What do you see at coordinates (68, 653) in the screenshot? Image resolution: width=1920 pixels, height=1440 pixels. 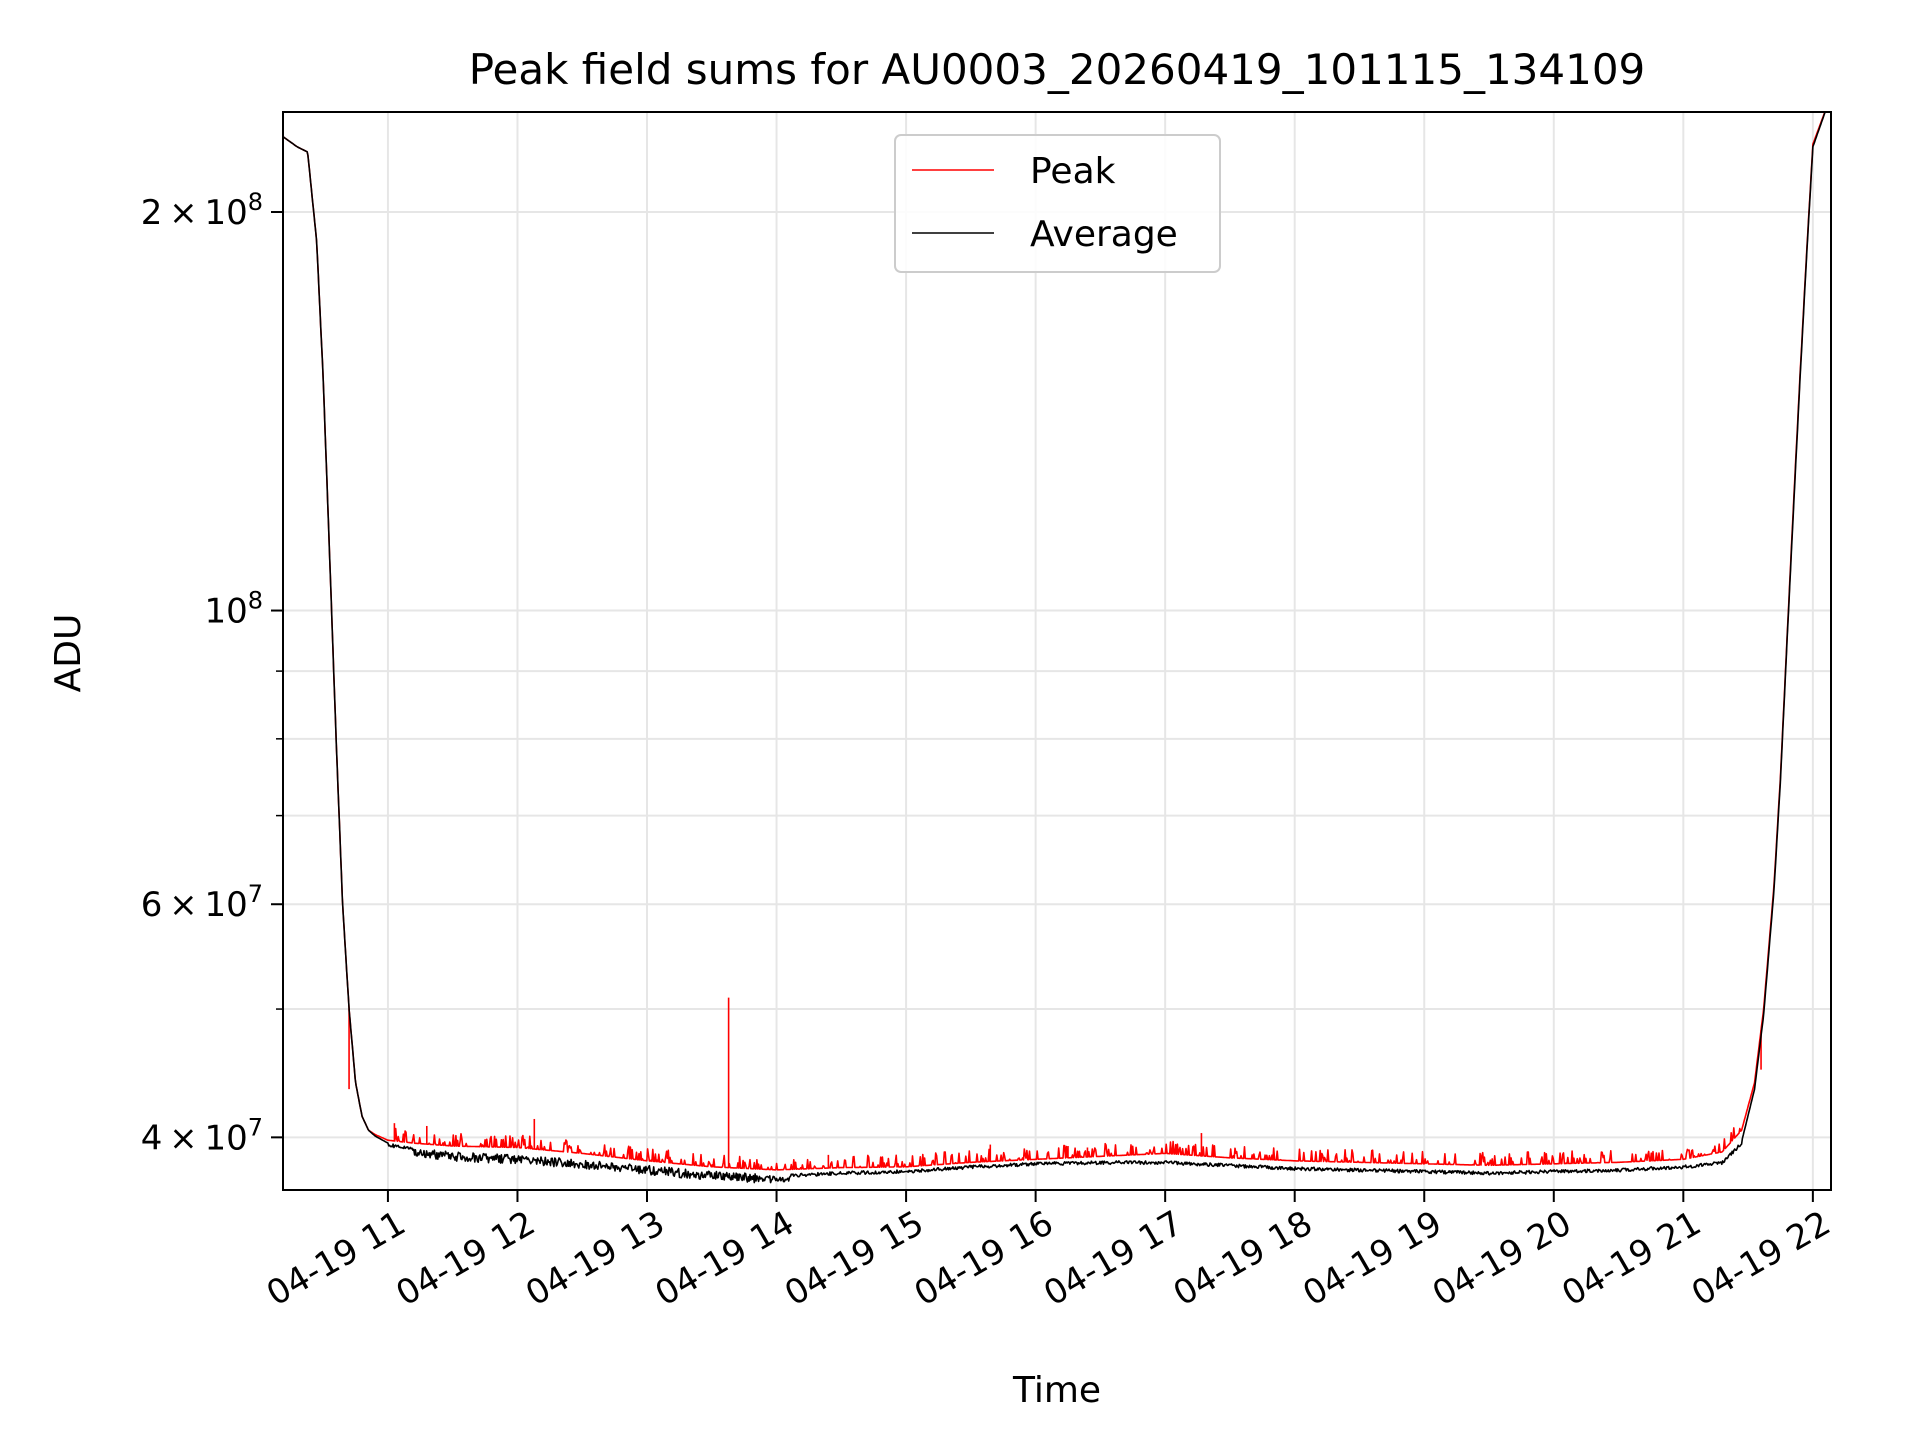 I see `y-axis-label: ADU` at bounding box center [68, 653].